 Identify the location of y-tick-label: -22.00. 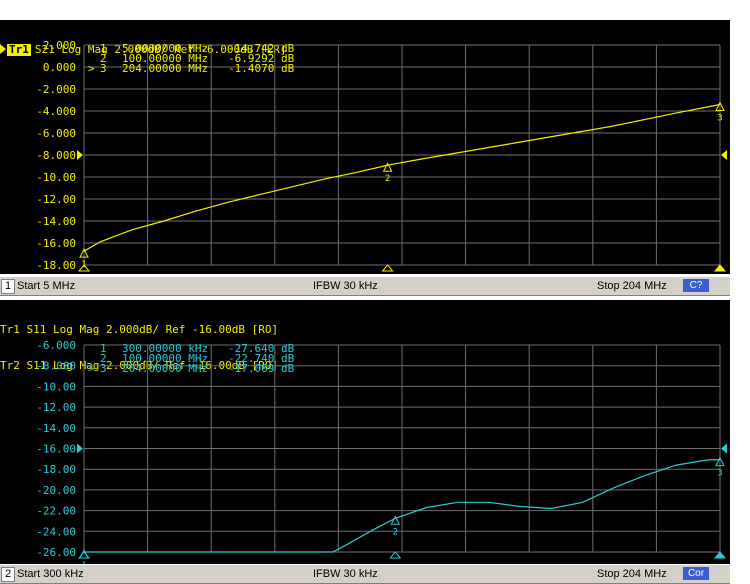
(56, 511).